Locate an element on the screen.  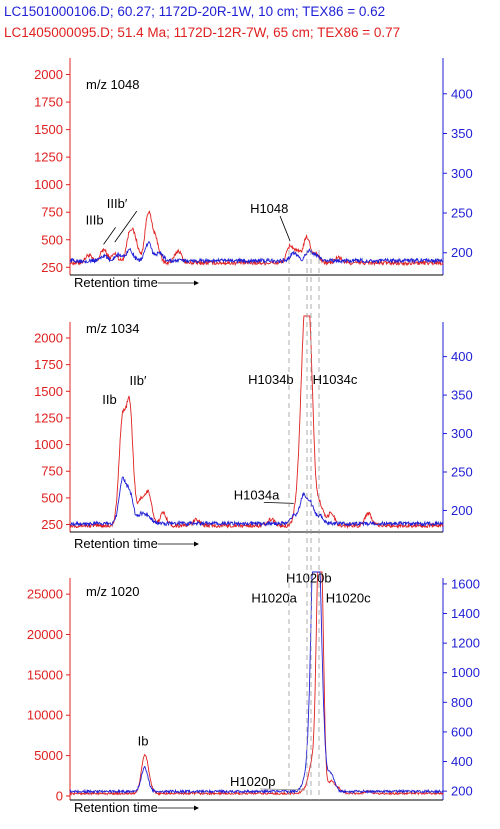
panel-title: m/z 1020 is located at coordinates (112, 591).